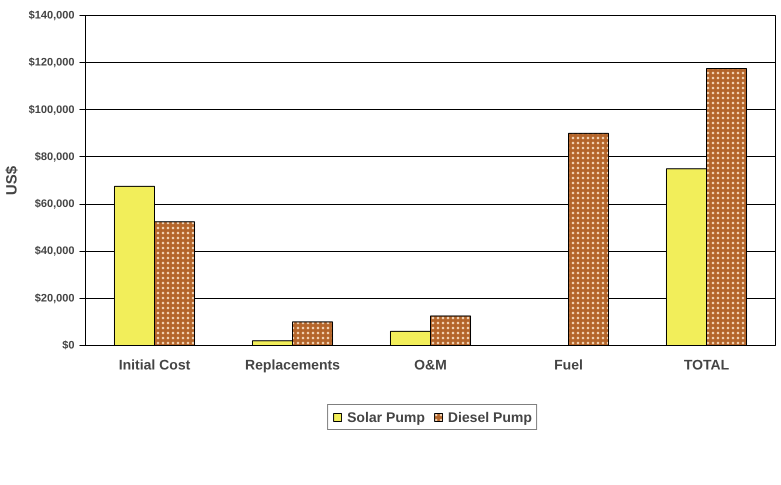 This screenshot has height=485, width=781. Describe the element at coordinates (54, 251) in the screenshot. I see `y-tick-label: $40,000` at that location.